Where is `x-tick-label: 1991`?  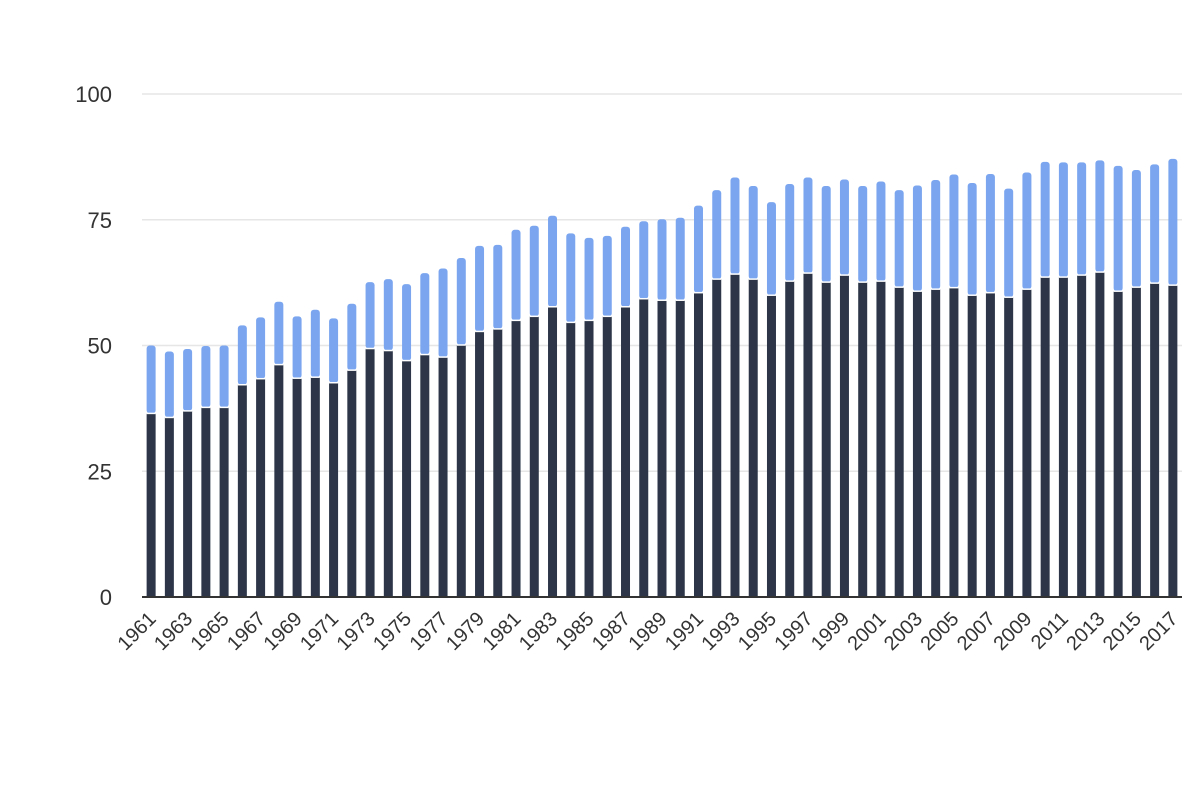 x-tick-label: 1991 is located at coordinates (684, 631).